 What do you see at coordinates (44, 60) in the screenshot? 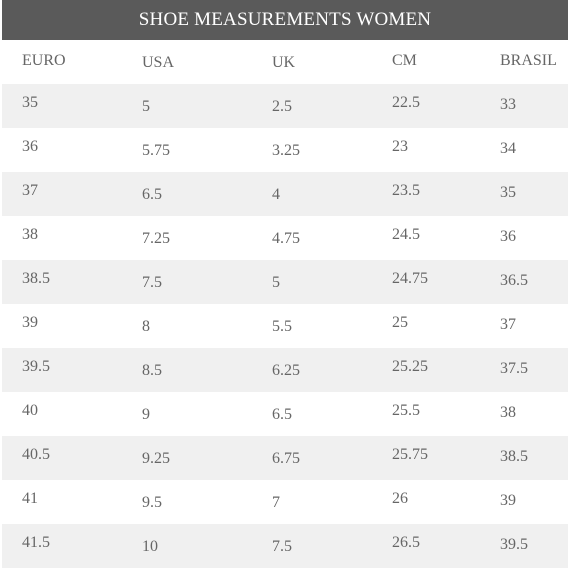
I see `column-header-euro: EURO` at bounding box center [44, 60].